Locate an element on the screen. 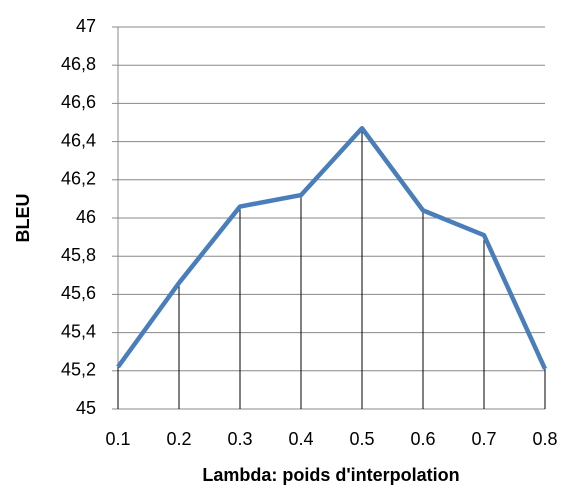  y-tick-label: 45 is located at coordinates (86, 408).